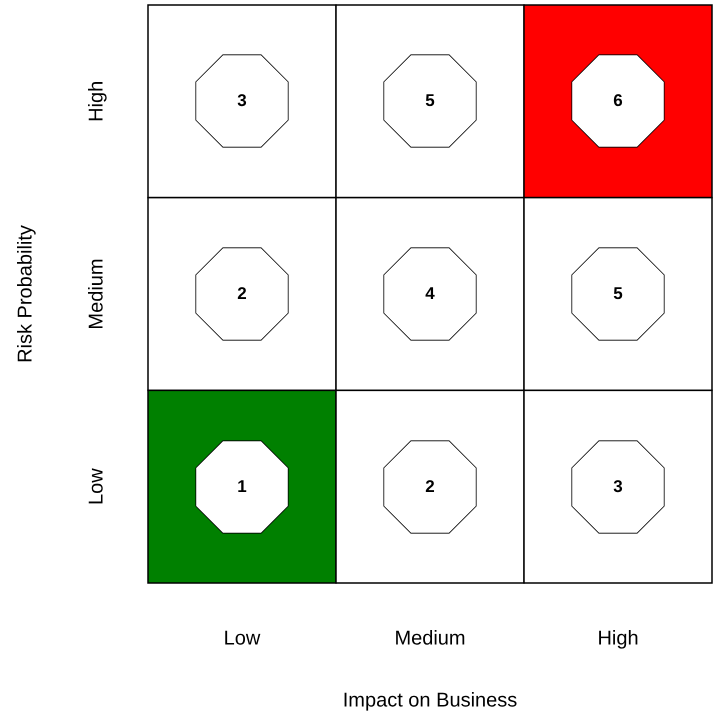 The height and width of the screenshot is (717, 714). I want to click on x-tick-label: Low, so click(242, 639).